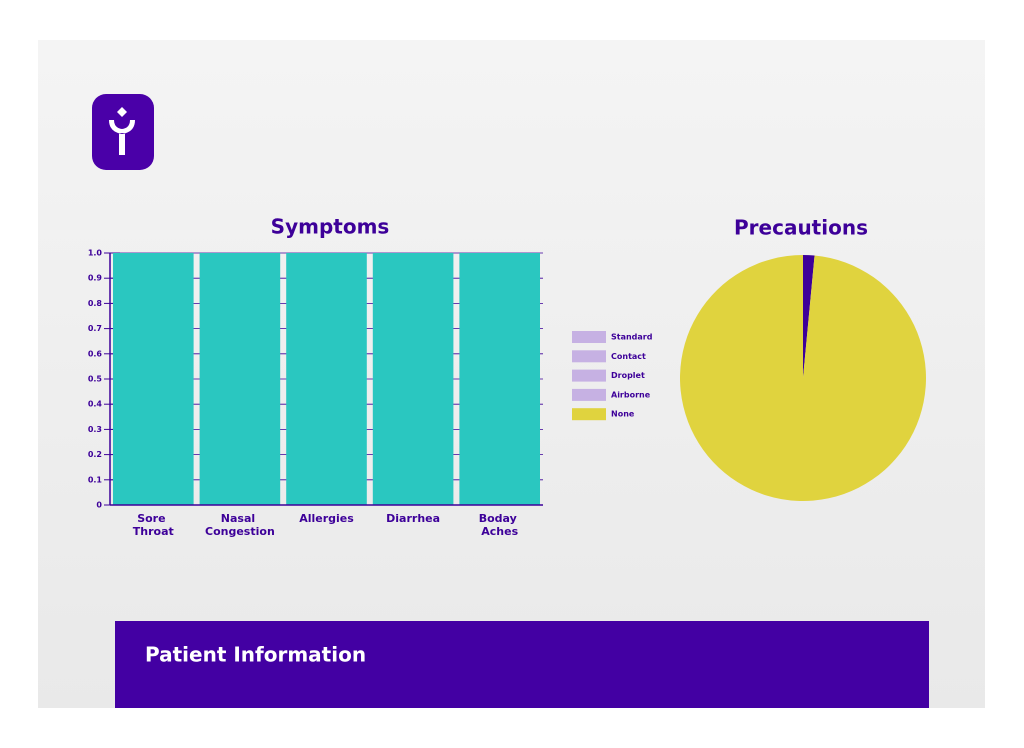  Describe the element at coordinates (240, 531) in the screenshot. I see `label-line: Congestion` at that location.